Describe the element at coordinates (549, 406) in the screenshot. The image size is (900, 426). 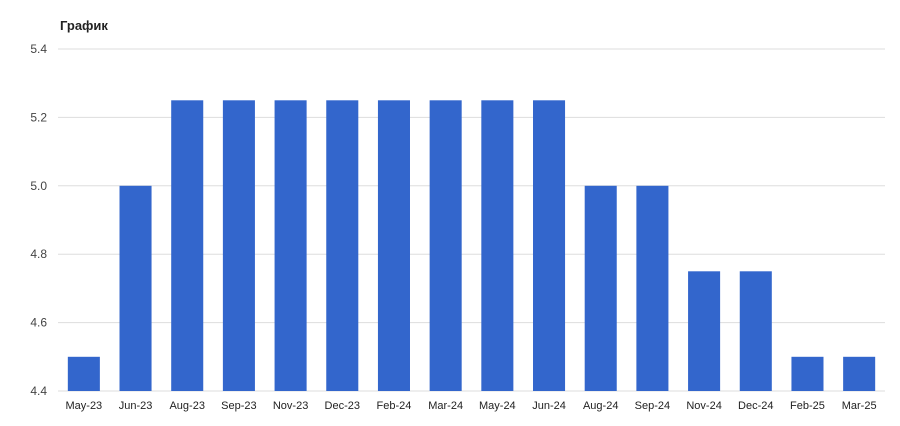
I see `x-tick-label: Jun-24` at that location.